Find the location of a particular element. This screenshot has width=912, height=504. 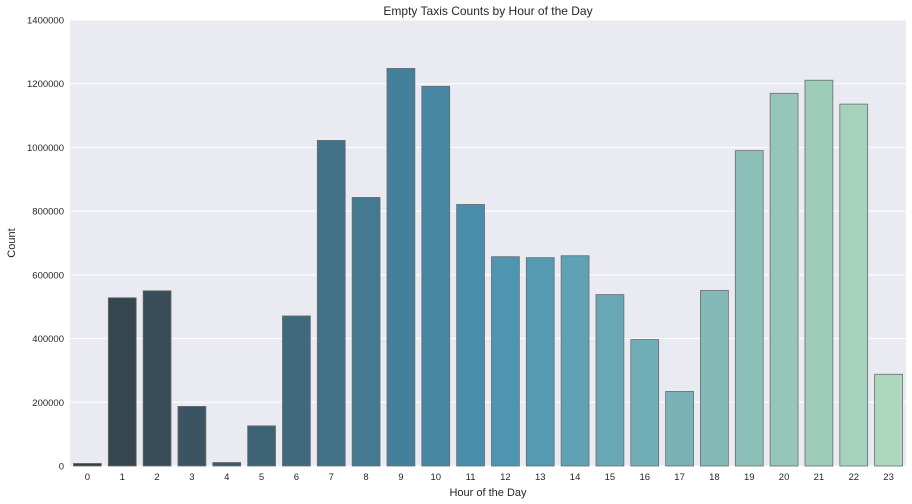

y-tick-label: 1200000 is located at coordinates (45, 84).